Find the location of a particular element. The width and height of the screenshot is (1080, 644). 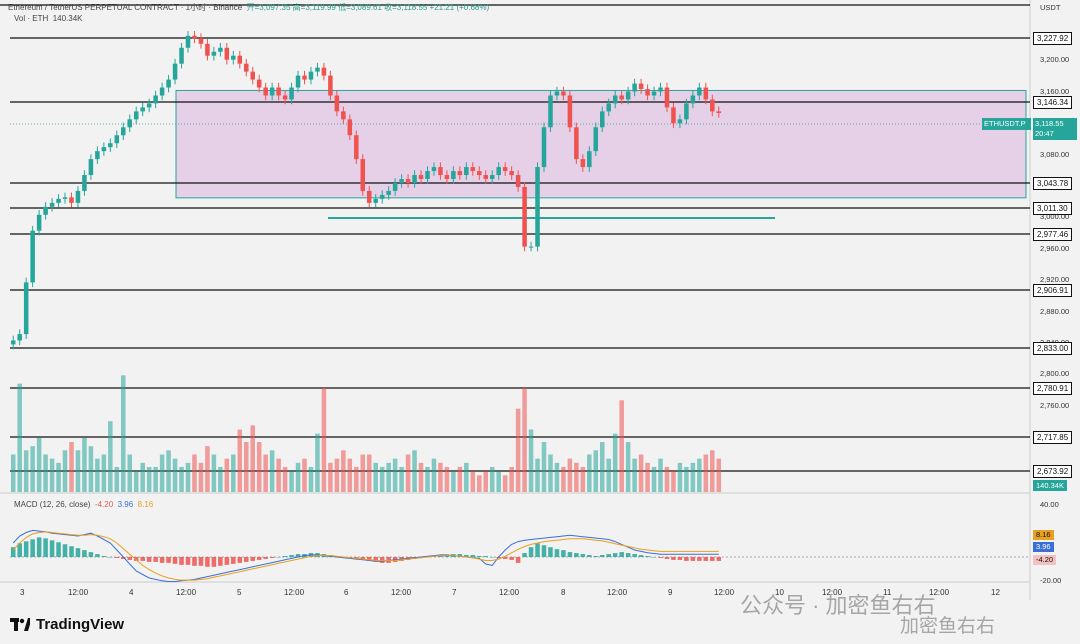

macd-signal-tag: 8.16 is located at coordinates (1043, 535).